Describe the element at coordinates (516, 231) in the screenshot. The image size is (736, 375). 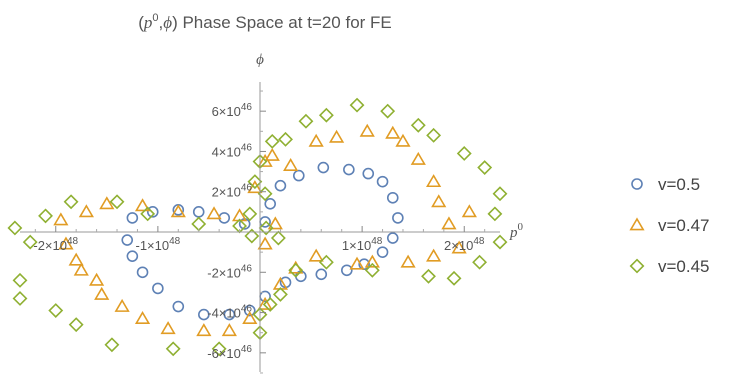
I see `x-axis-label: p0` at that location.